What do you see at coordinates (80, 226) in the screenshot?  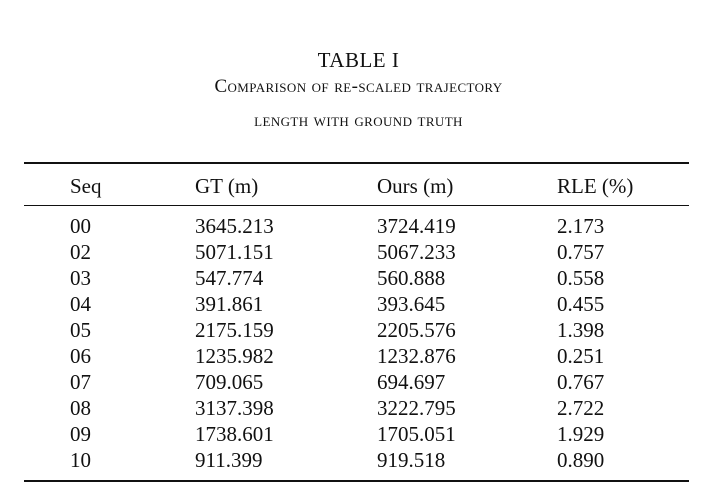 I see `row-seq-cell: 00` at bounding box center [80, 226].